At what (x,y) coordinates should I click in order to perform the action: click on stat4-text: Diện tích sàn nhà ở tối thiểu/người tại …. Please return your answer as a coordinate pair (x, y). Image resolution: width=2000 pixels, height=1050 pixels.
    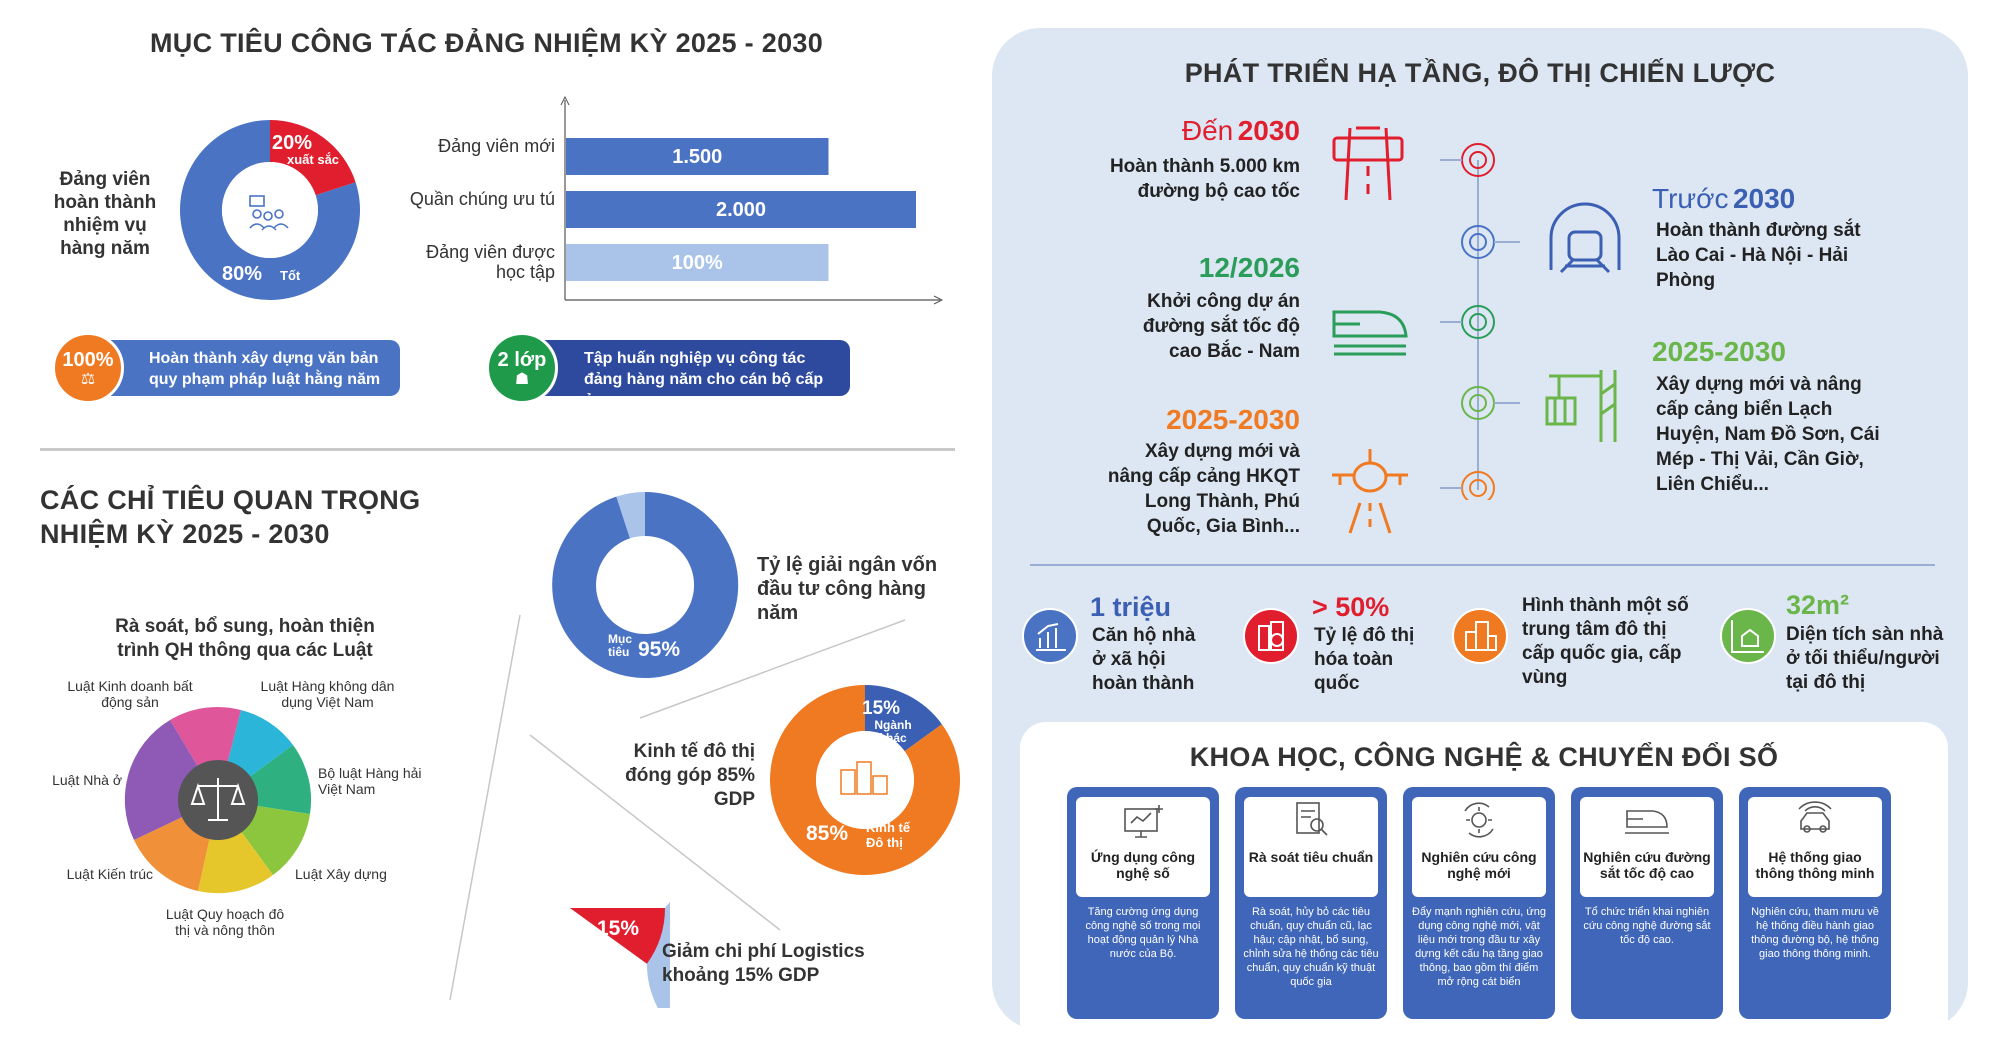
    Looking at the image, I should click on (1865, 658).